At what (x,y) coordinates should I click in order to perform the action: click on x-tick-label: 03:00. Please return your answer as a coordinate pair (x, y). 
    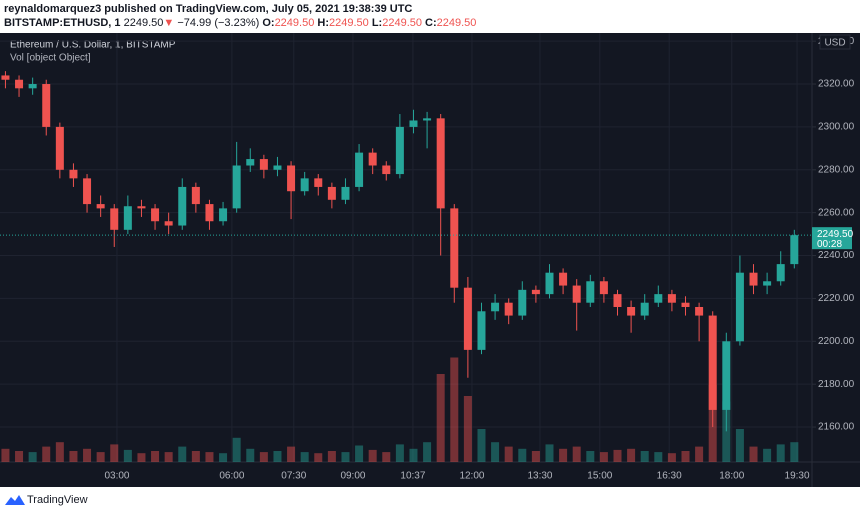
    Looking at the image, I should click on (116, 476).